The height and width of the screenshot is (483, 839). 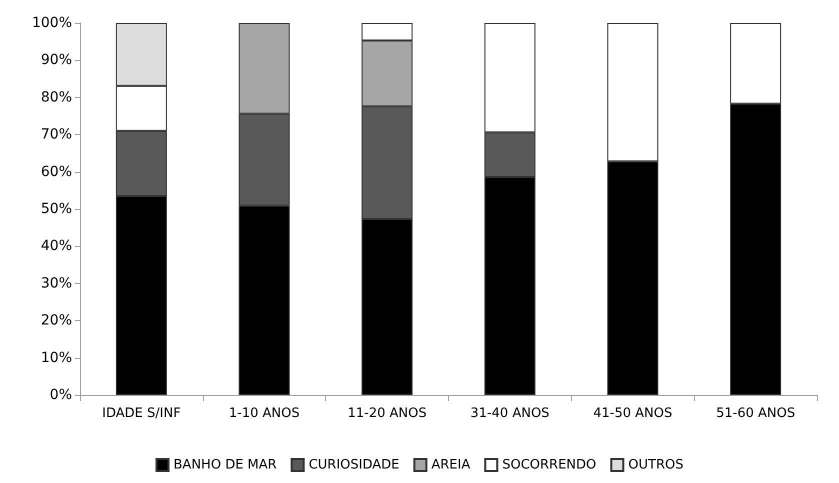 What do you see at coordinates (56, 358) in the screenshot?
I see `y-tick-label: 10%` at bounding box center [56, 358].